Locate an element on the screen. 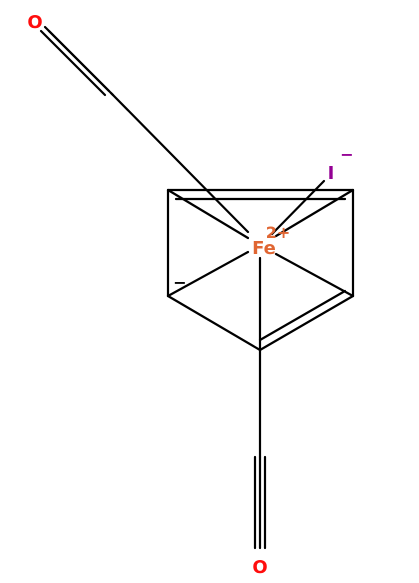 This screenshot has width=419, height=583. fe-ring-bonds is located at coordinates (260, 270).